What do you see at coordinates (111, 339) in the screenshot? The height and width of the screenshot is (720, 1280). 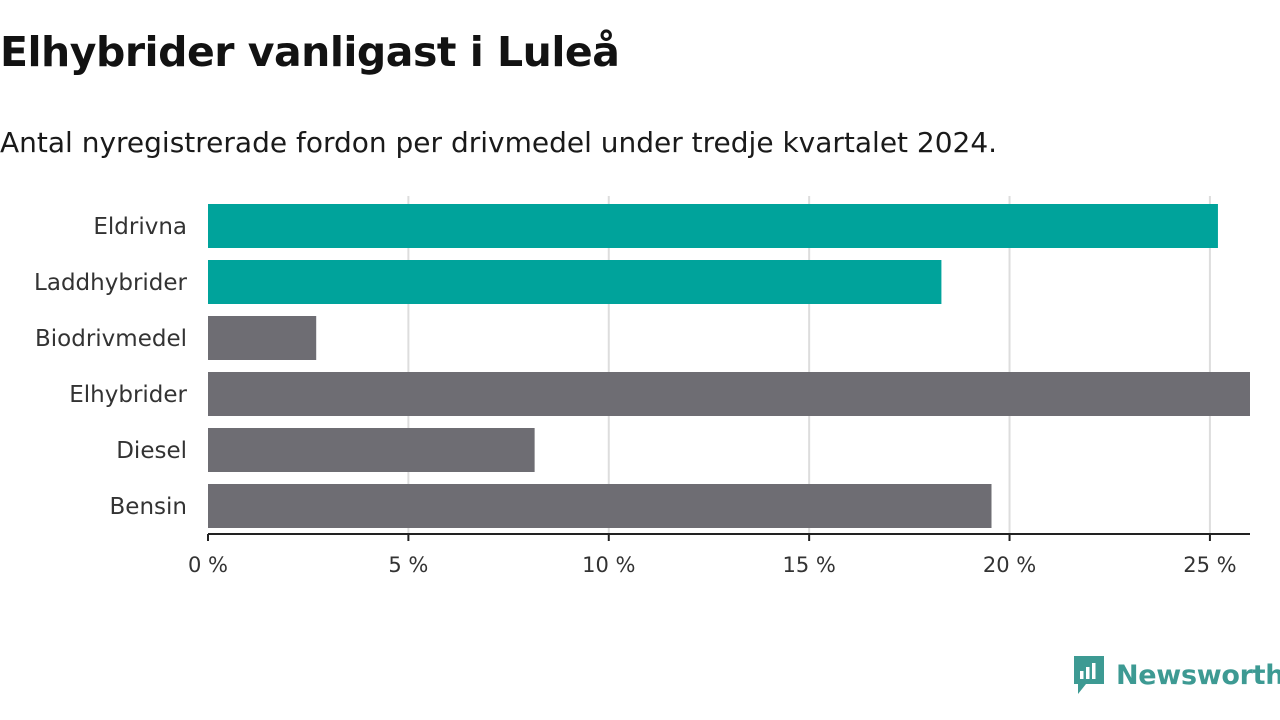 I see `category-label-2: Biodrivmedel` at bounding box center [111, 339].